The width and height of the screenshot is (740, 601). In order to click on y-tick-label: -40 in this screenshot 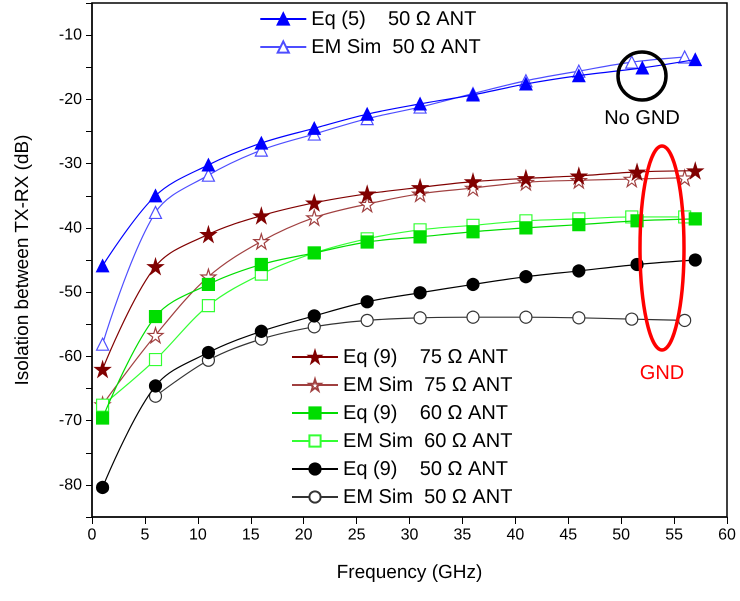, I will do `click(70, 227)`.